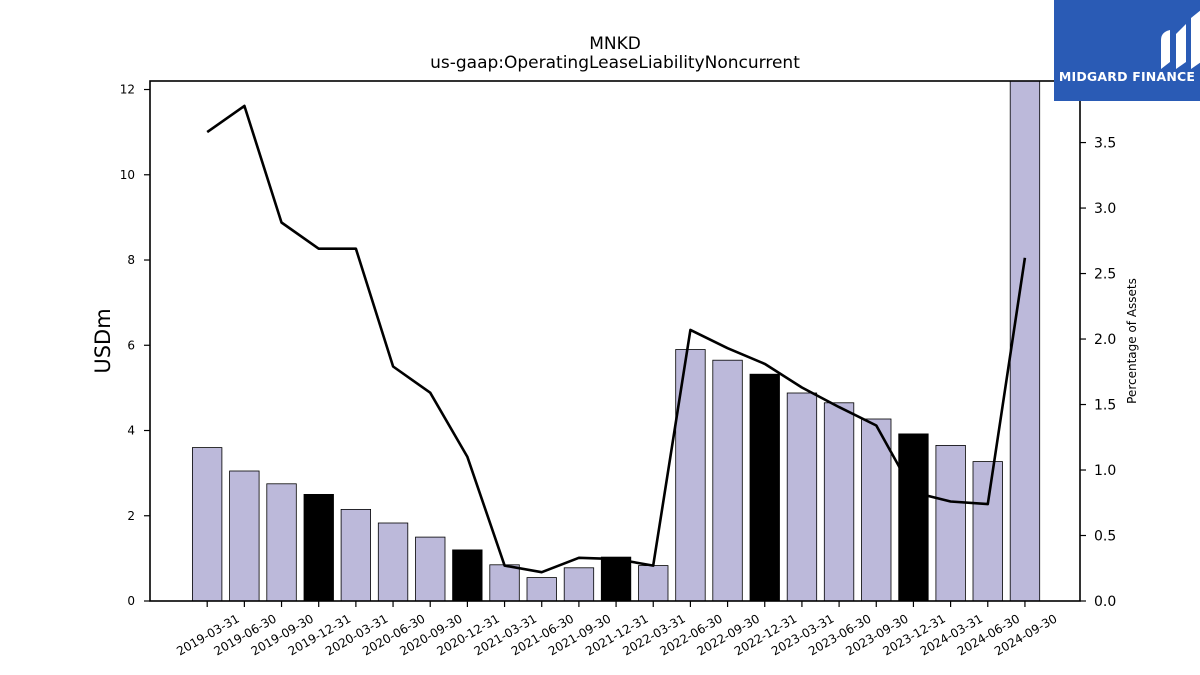  Describe the element at coordinates (1105, 406) in the screenshot. I see `right-tick-label: 1.5` at that location.